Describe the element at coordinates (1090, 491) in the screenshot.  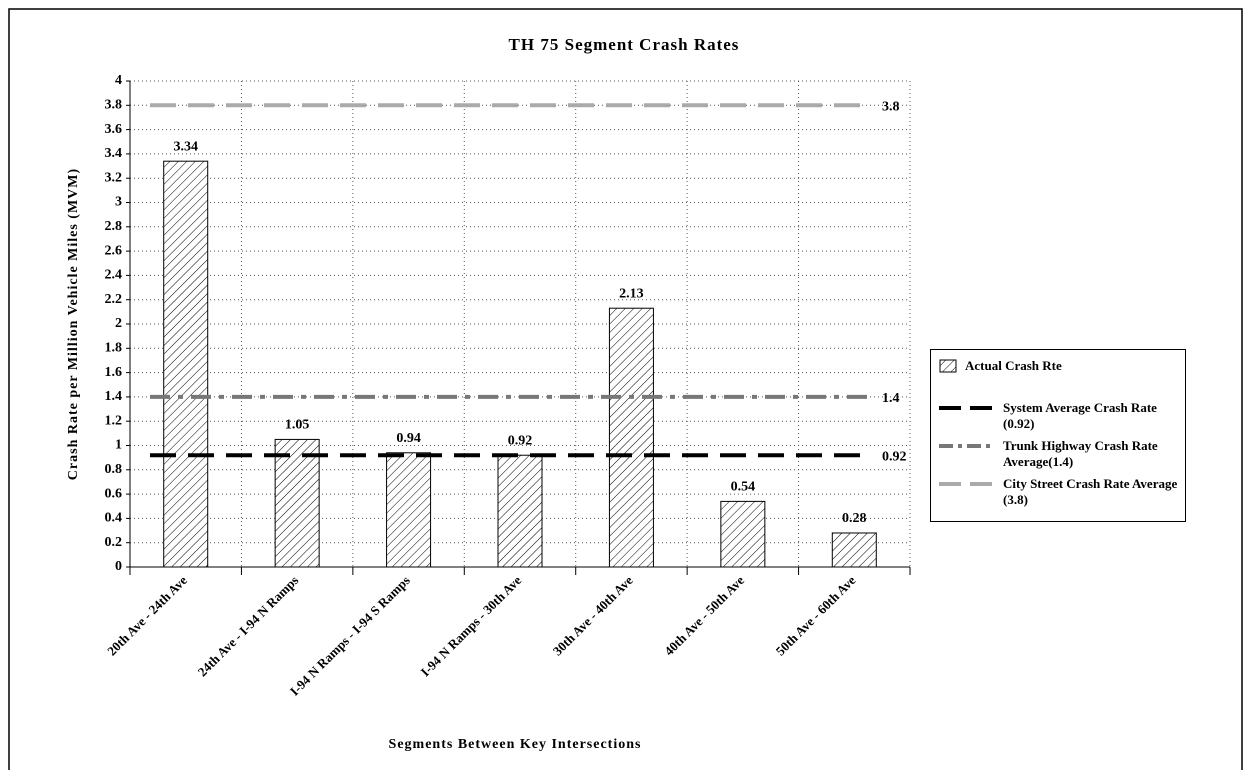
I see `legend-label: City Street Crash Rate Average (3.8)` at that location.